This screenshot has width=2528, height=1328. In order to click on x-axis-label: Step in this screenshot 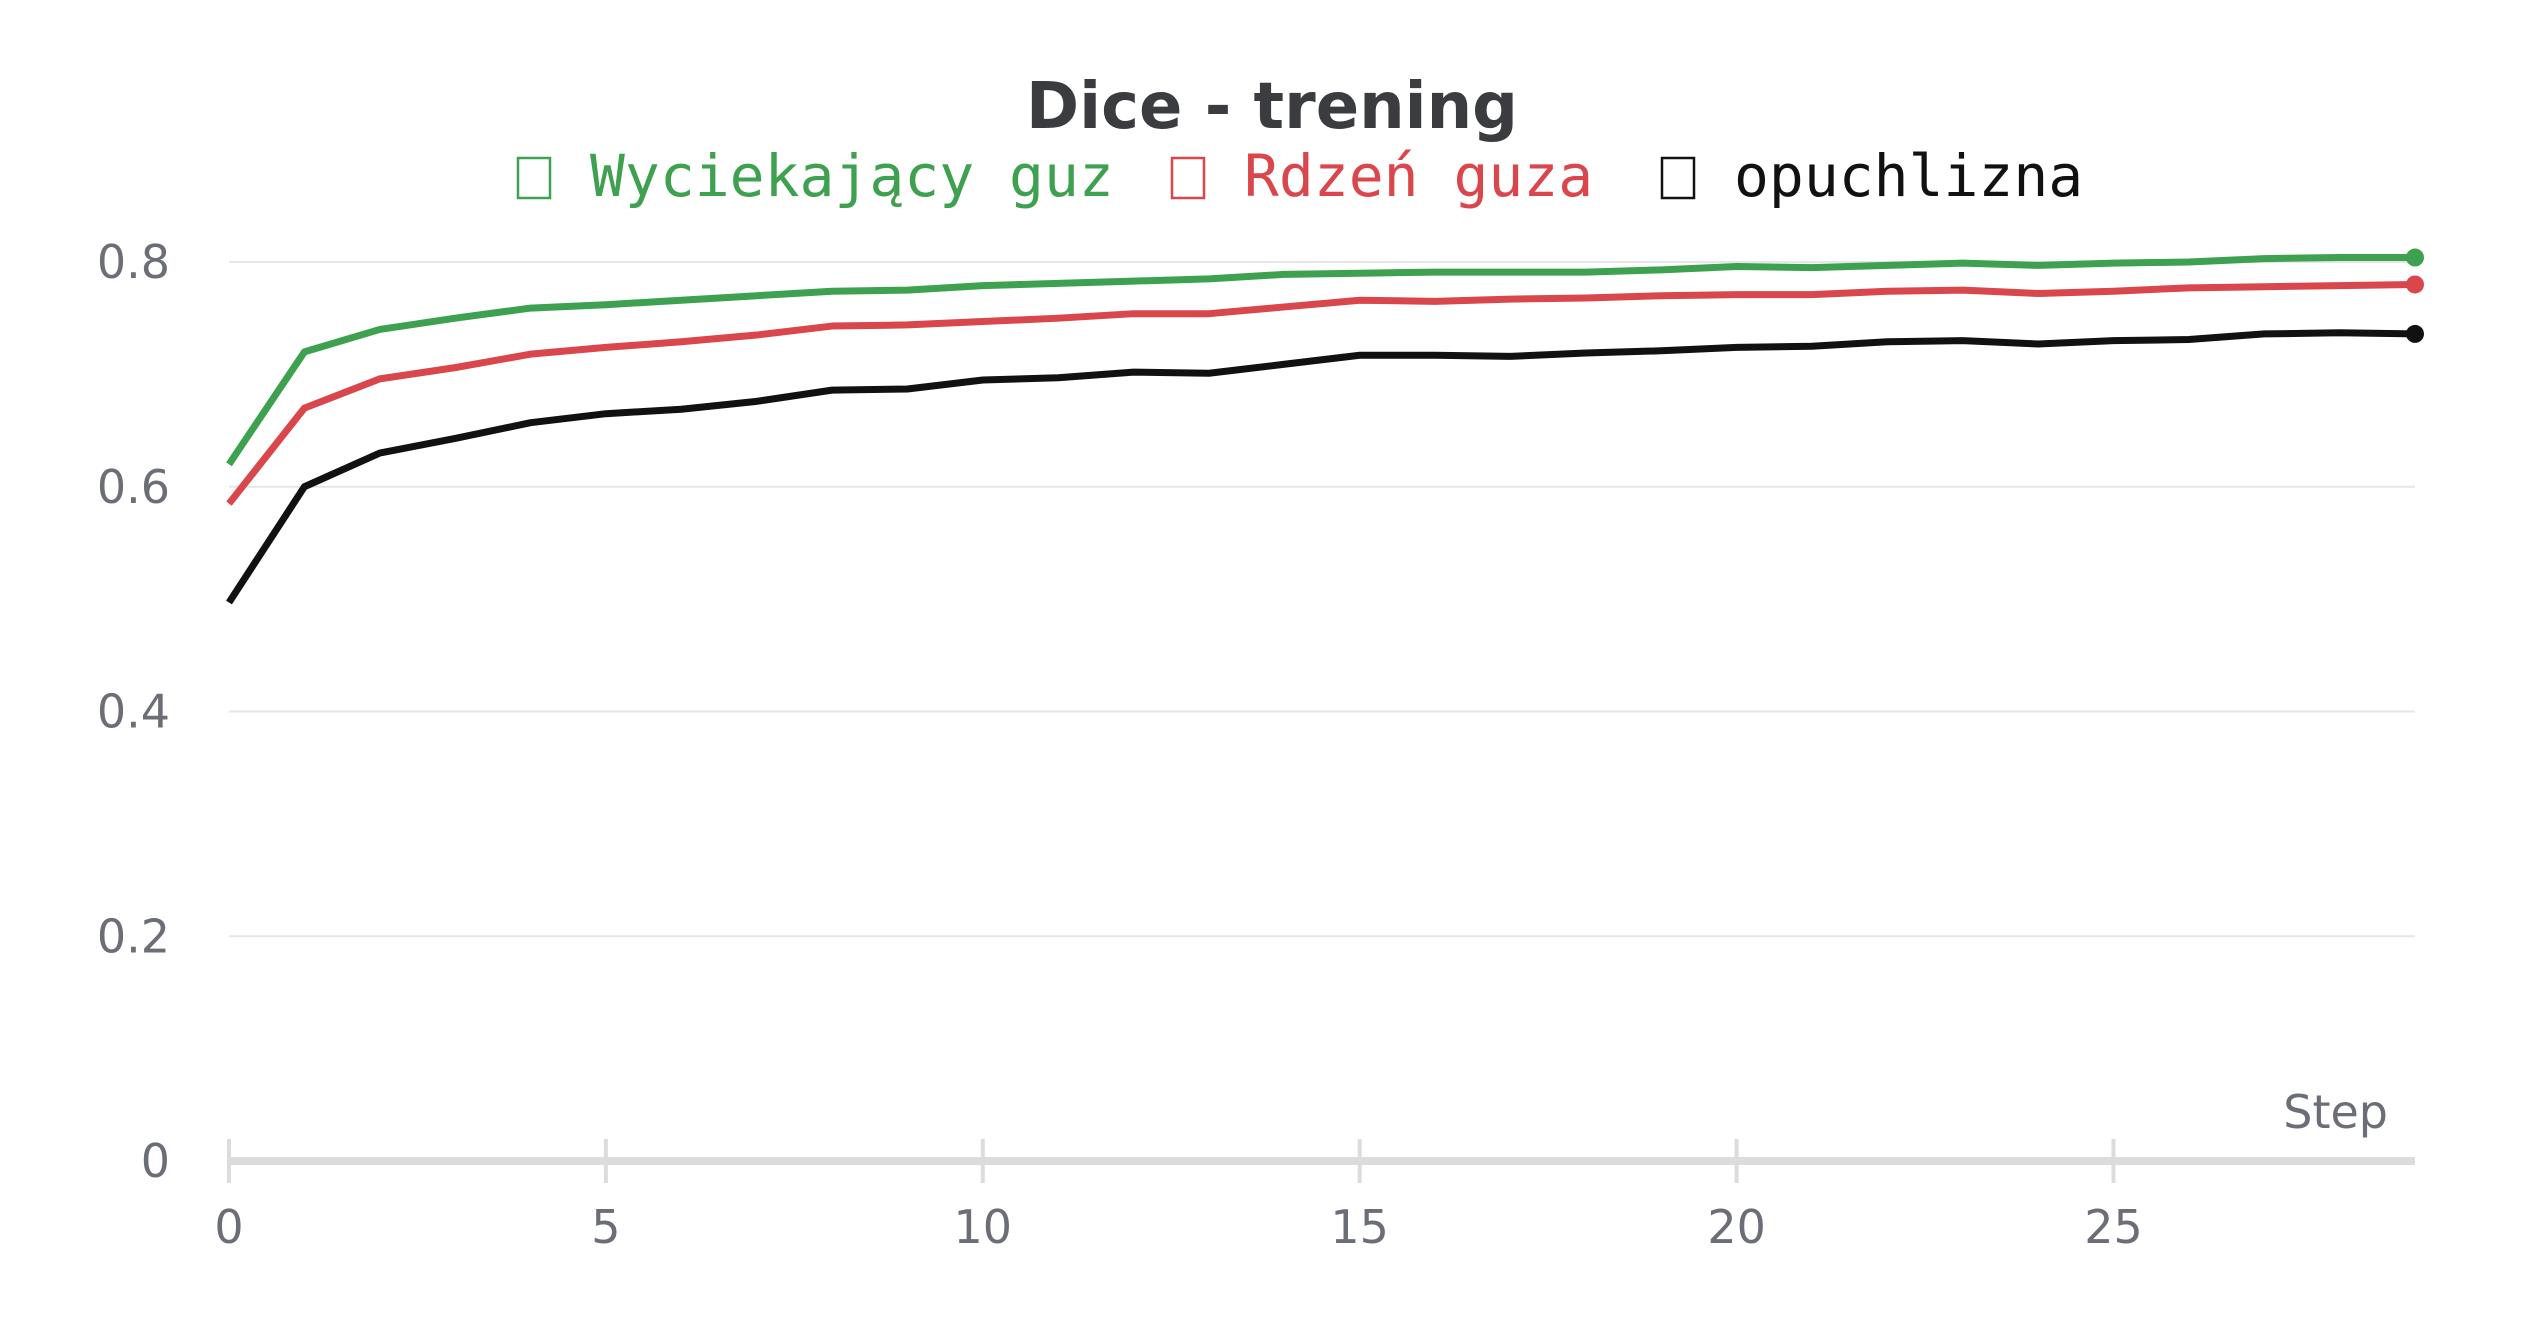, I will do `click(2335, 1112)`.